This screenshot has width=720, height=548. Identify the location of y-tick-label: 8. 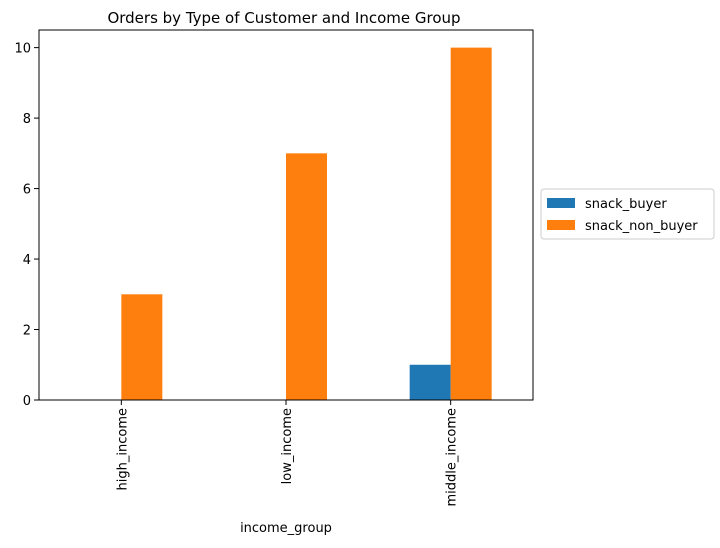
(27, 119).